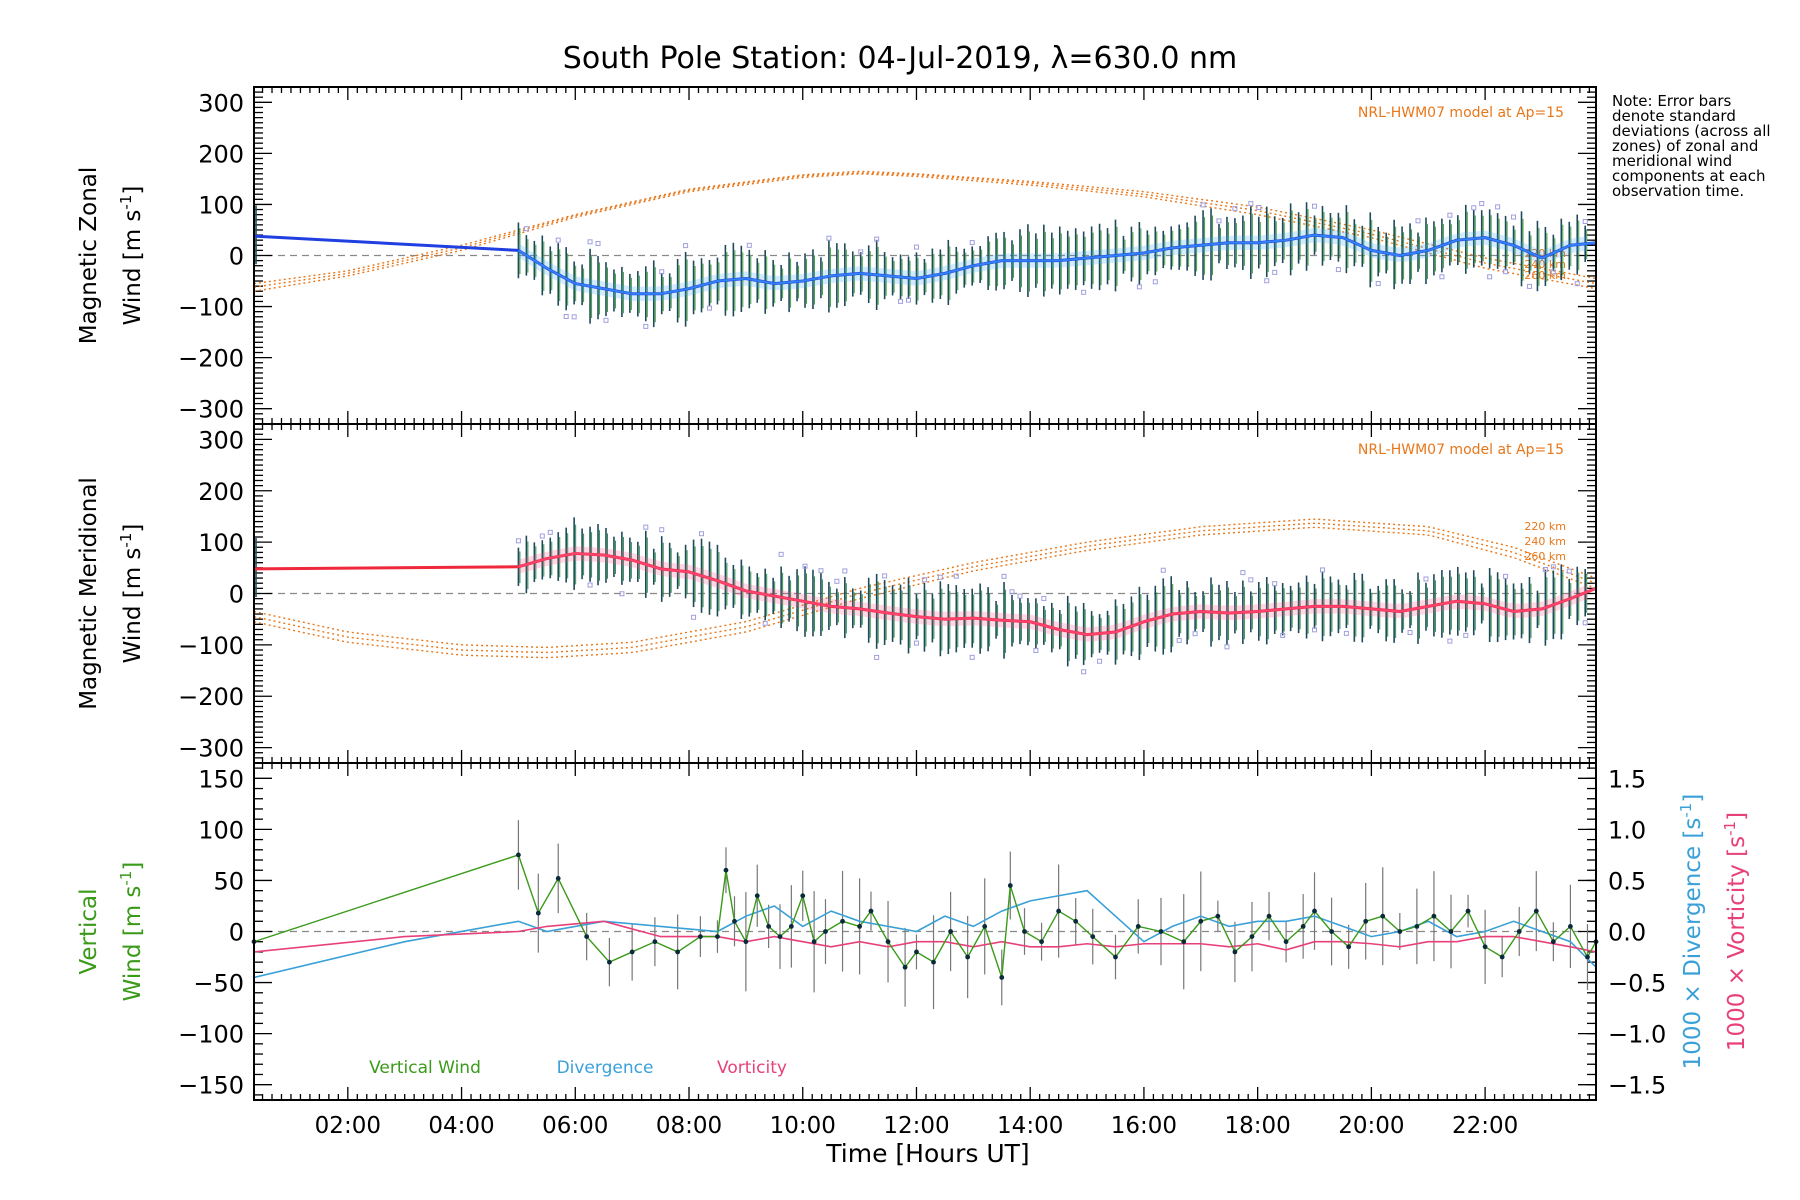  Describe the element at coordinates (1057, 594) in the screenshot. I see `series-line-overlay` at that location.